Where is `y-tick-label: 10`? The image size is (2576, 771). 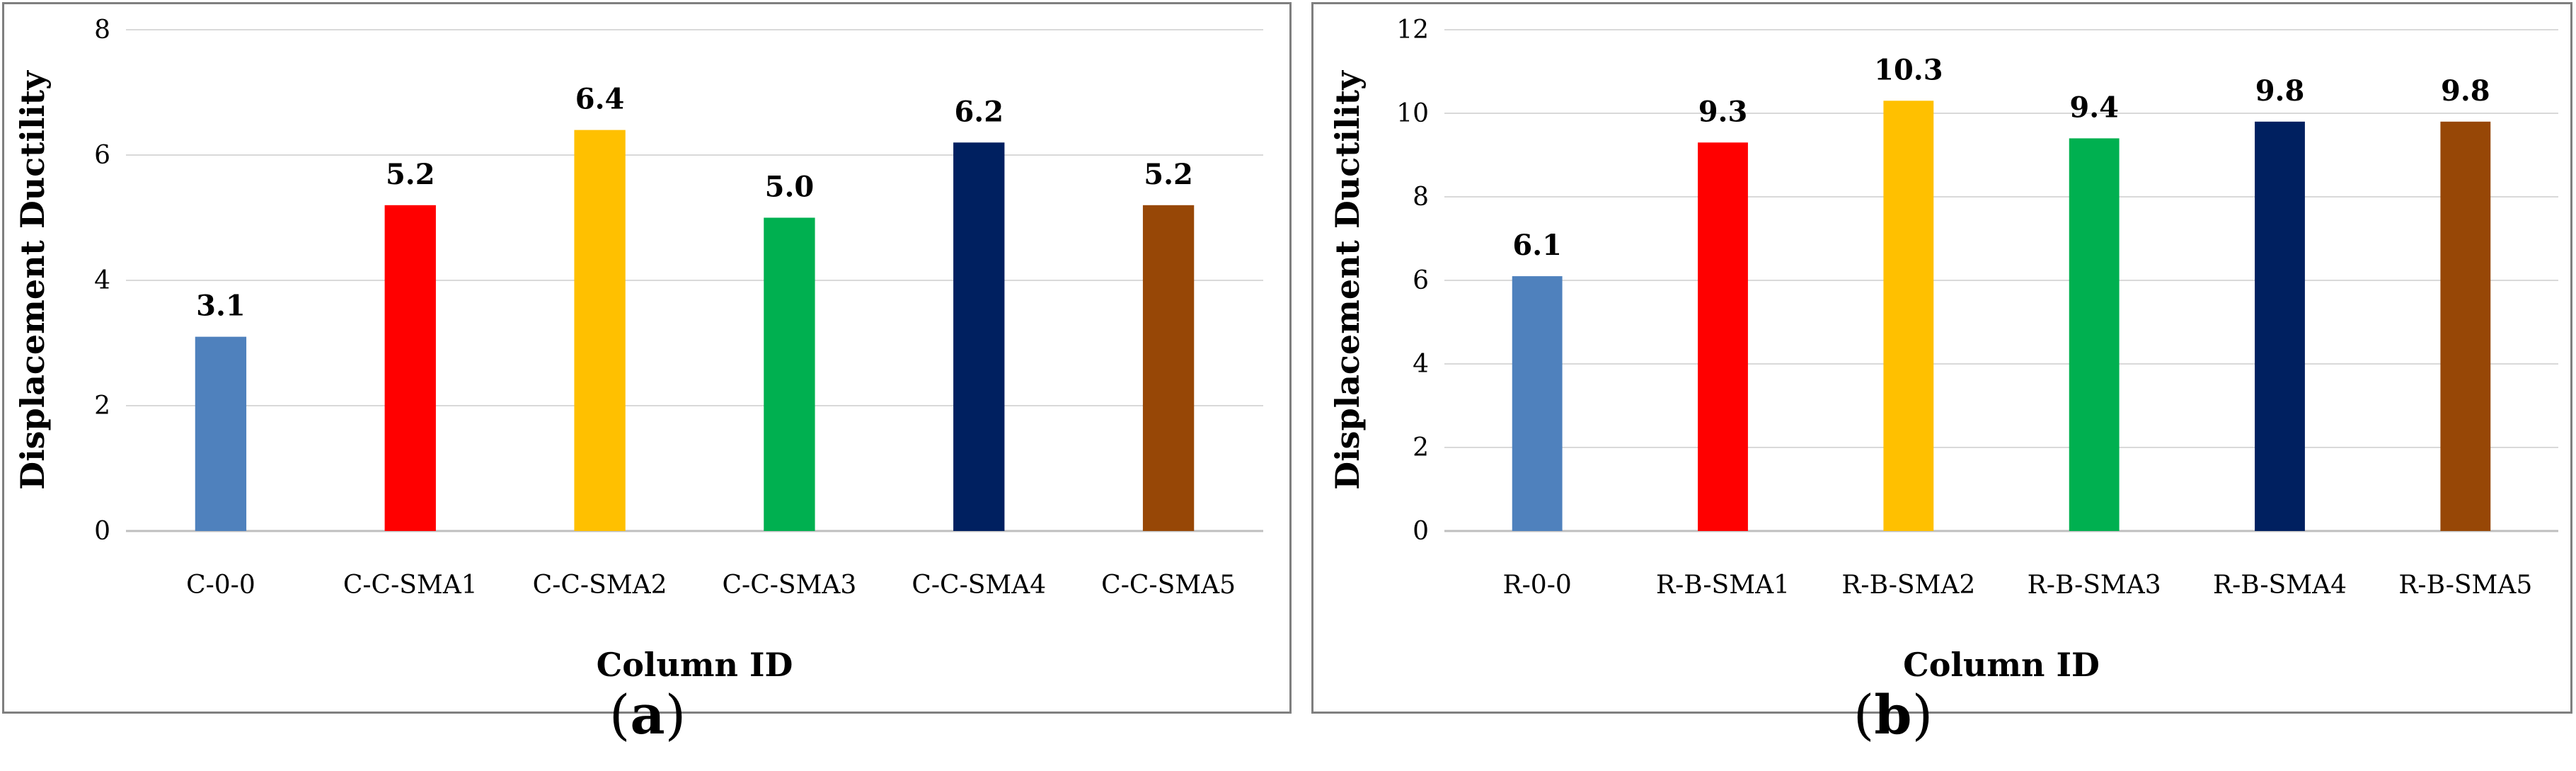 y-tick-label: 10 is located at coordinates (1412, 114).